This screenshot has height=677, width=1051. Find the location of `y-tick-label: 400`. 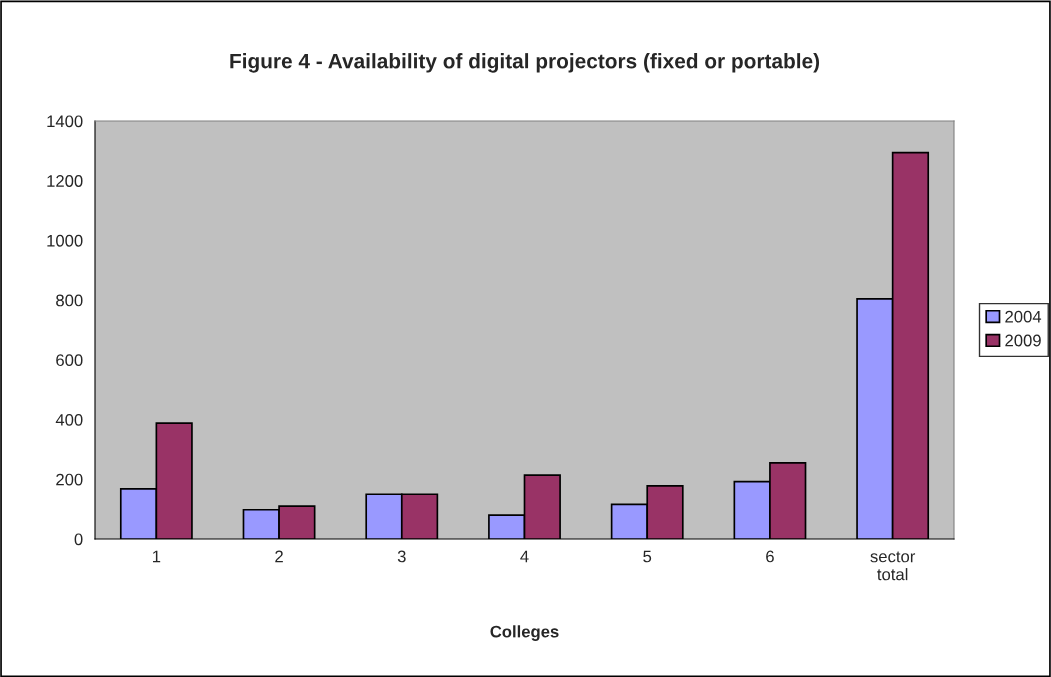

y-tick-label: 400 is located at coordinates (69, 419).